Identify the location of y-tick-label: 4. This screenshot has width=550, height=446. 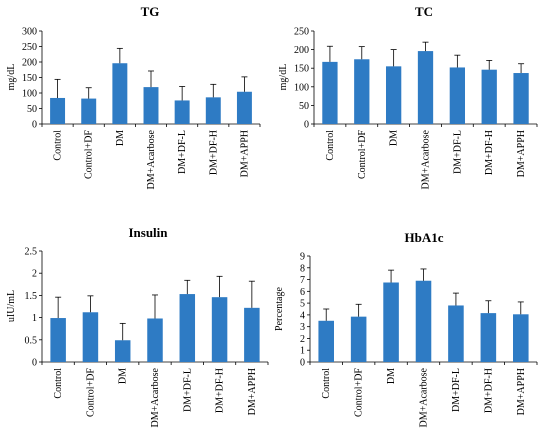
(302, 315).